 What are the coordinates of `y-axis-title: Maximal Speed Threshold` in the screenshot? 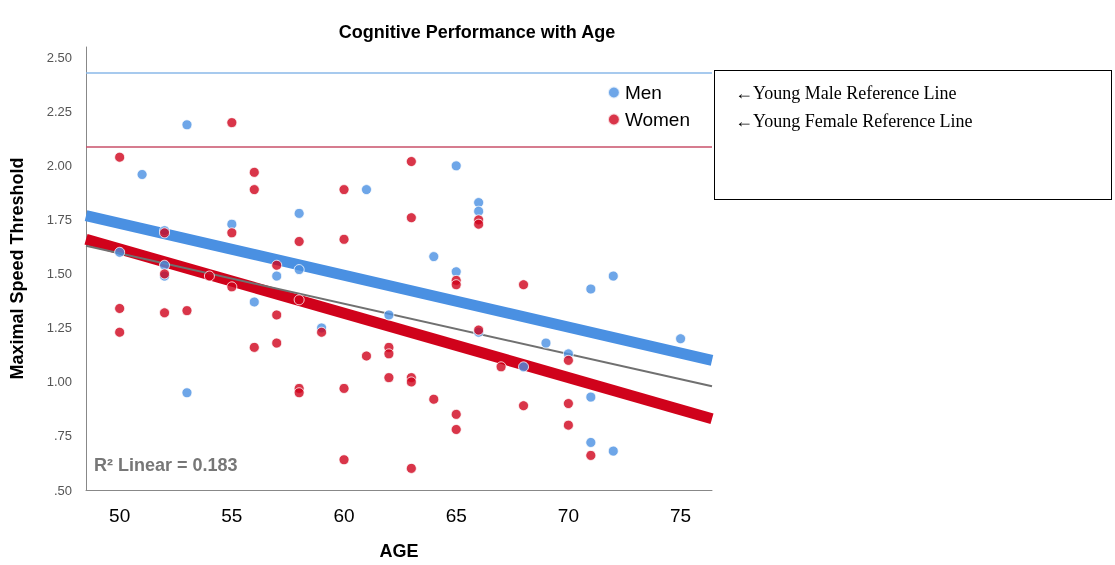 It's located at (17, 268).